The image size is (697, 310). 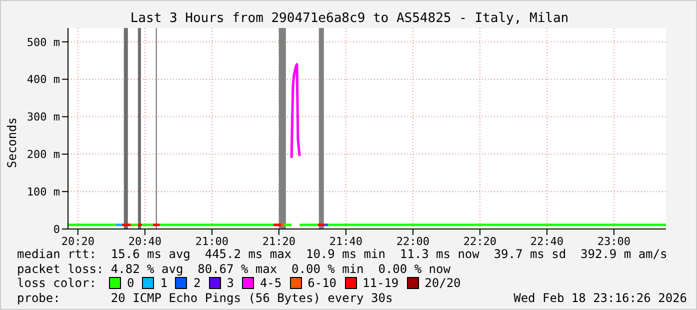 I want to click on x-tick-label: 21:00, so click(x=211, y=241).